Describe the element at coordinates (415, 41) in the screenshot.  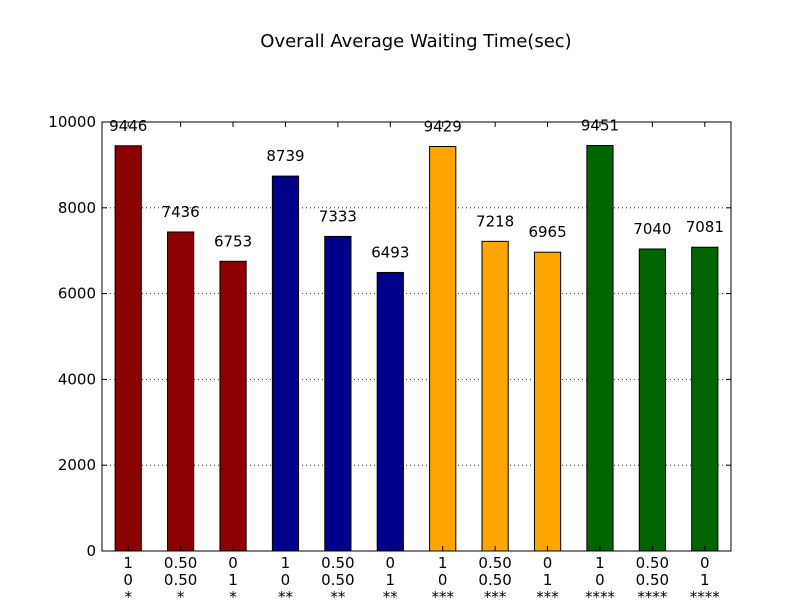
I see `chart-title: Overall Average Waiting Time(sec)` at that location.